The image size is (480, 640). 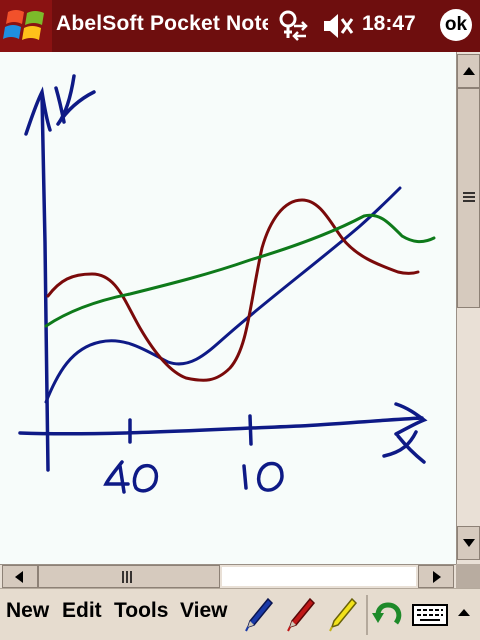 I want to click on ink-x-label, so click(x=404, y=447).